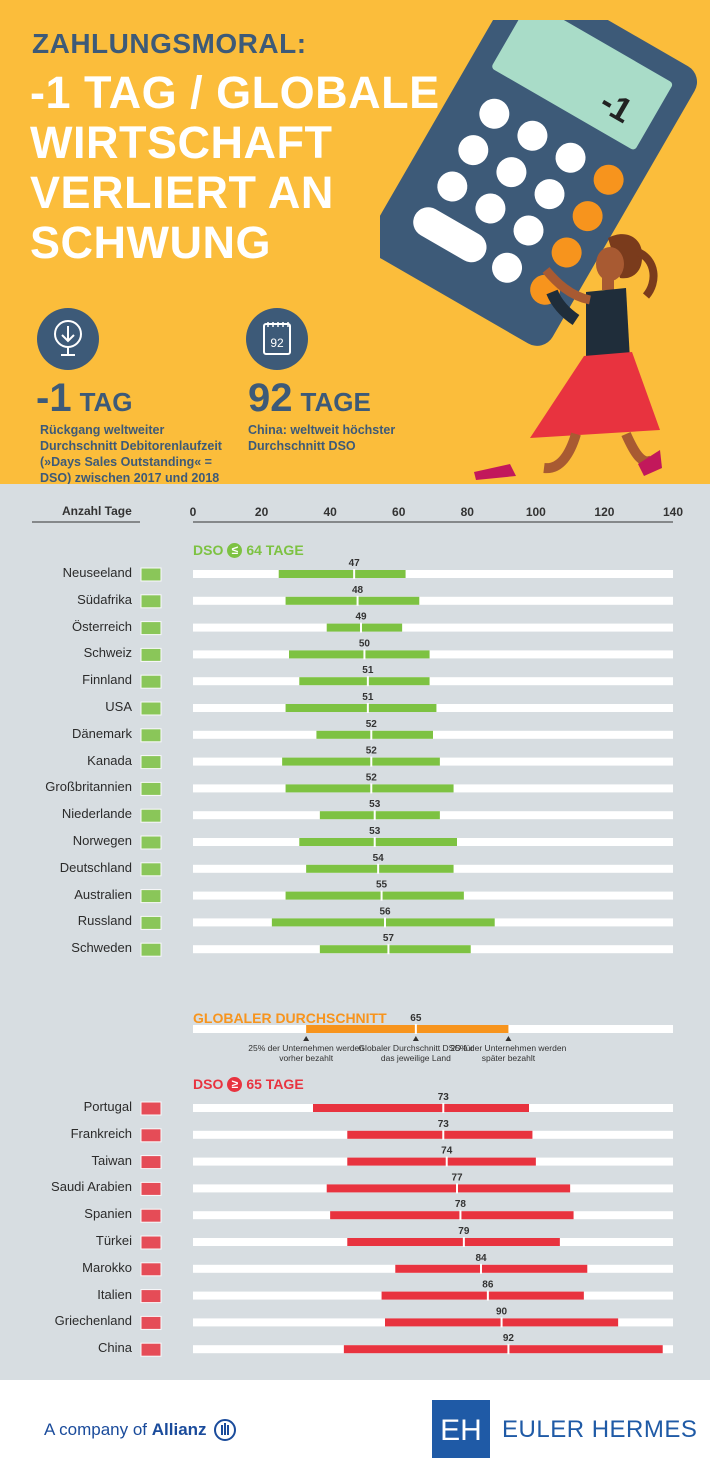 The width and height of the screenshot is (710, 1482). I want to click on euler-hermes-logo-icon: EH, so click(461, 1429).